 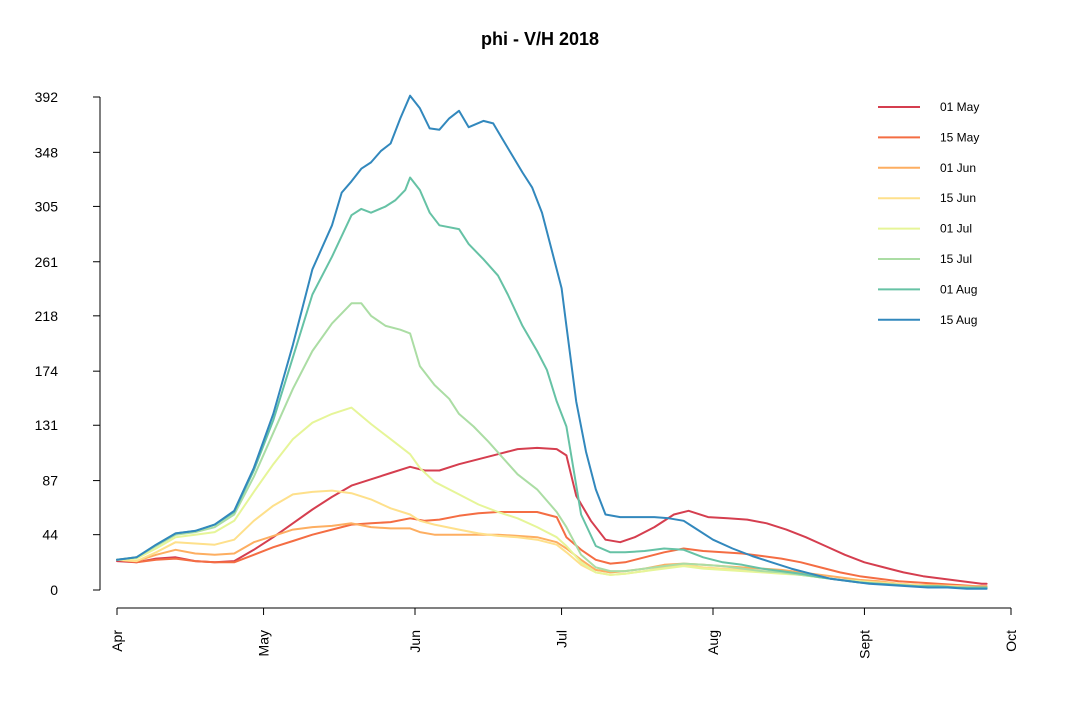 I want to click on legend-item: 15 Jul, so click(x=925, y=259).